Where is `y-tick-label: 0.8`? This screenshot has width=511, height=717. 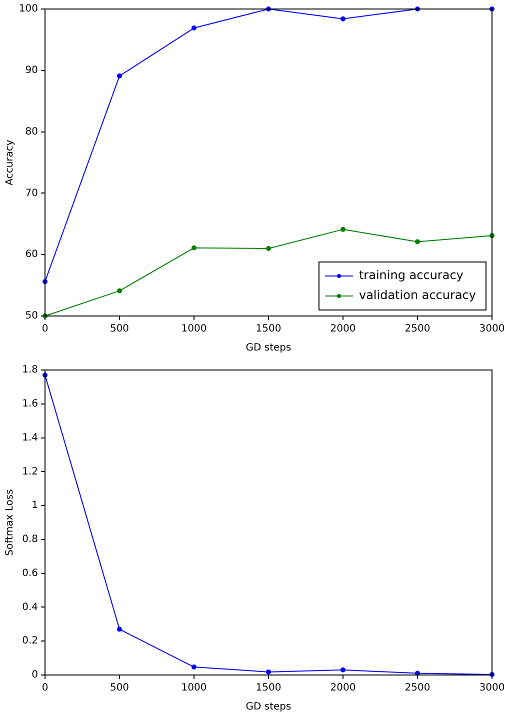 y-tick-label: 0.8 is located at coordinates (30, 540).